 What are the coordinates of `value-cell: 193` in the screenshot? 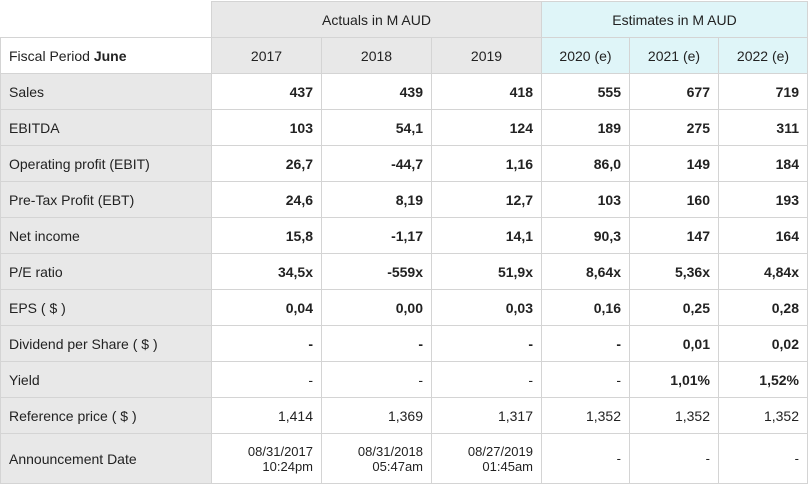 It's located at (763, 199).